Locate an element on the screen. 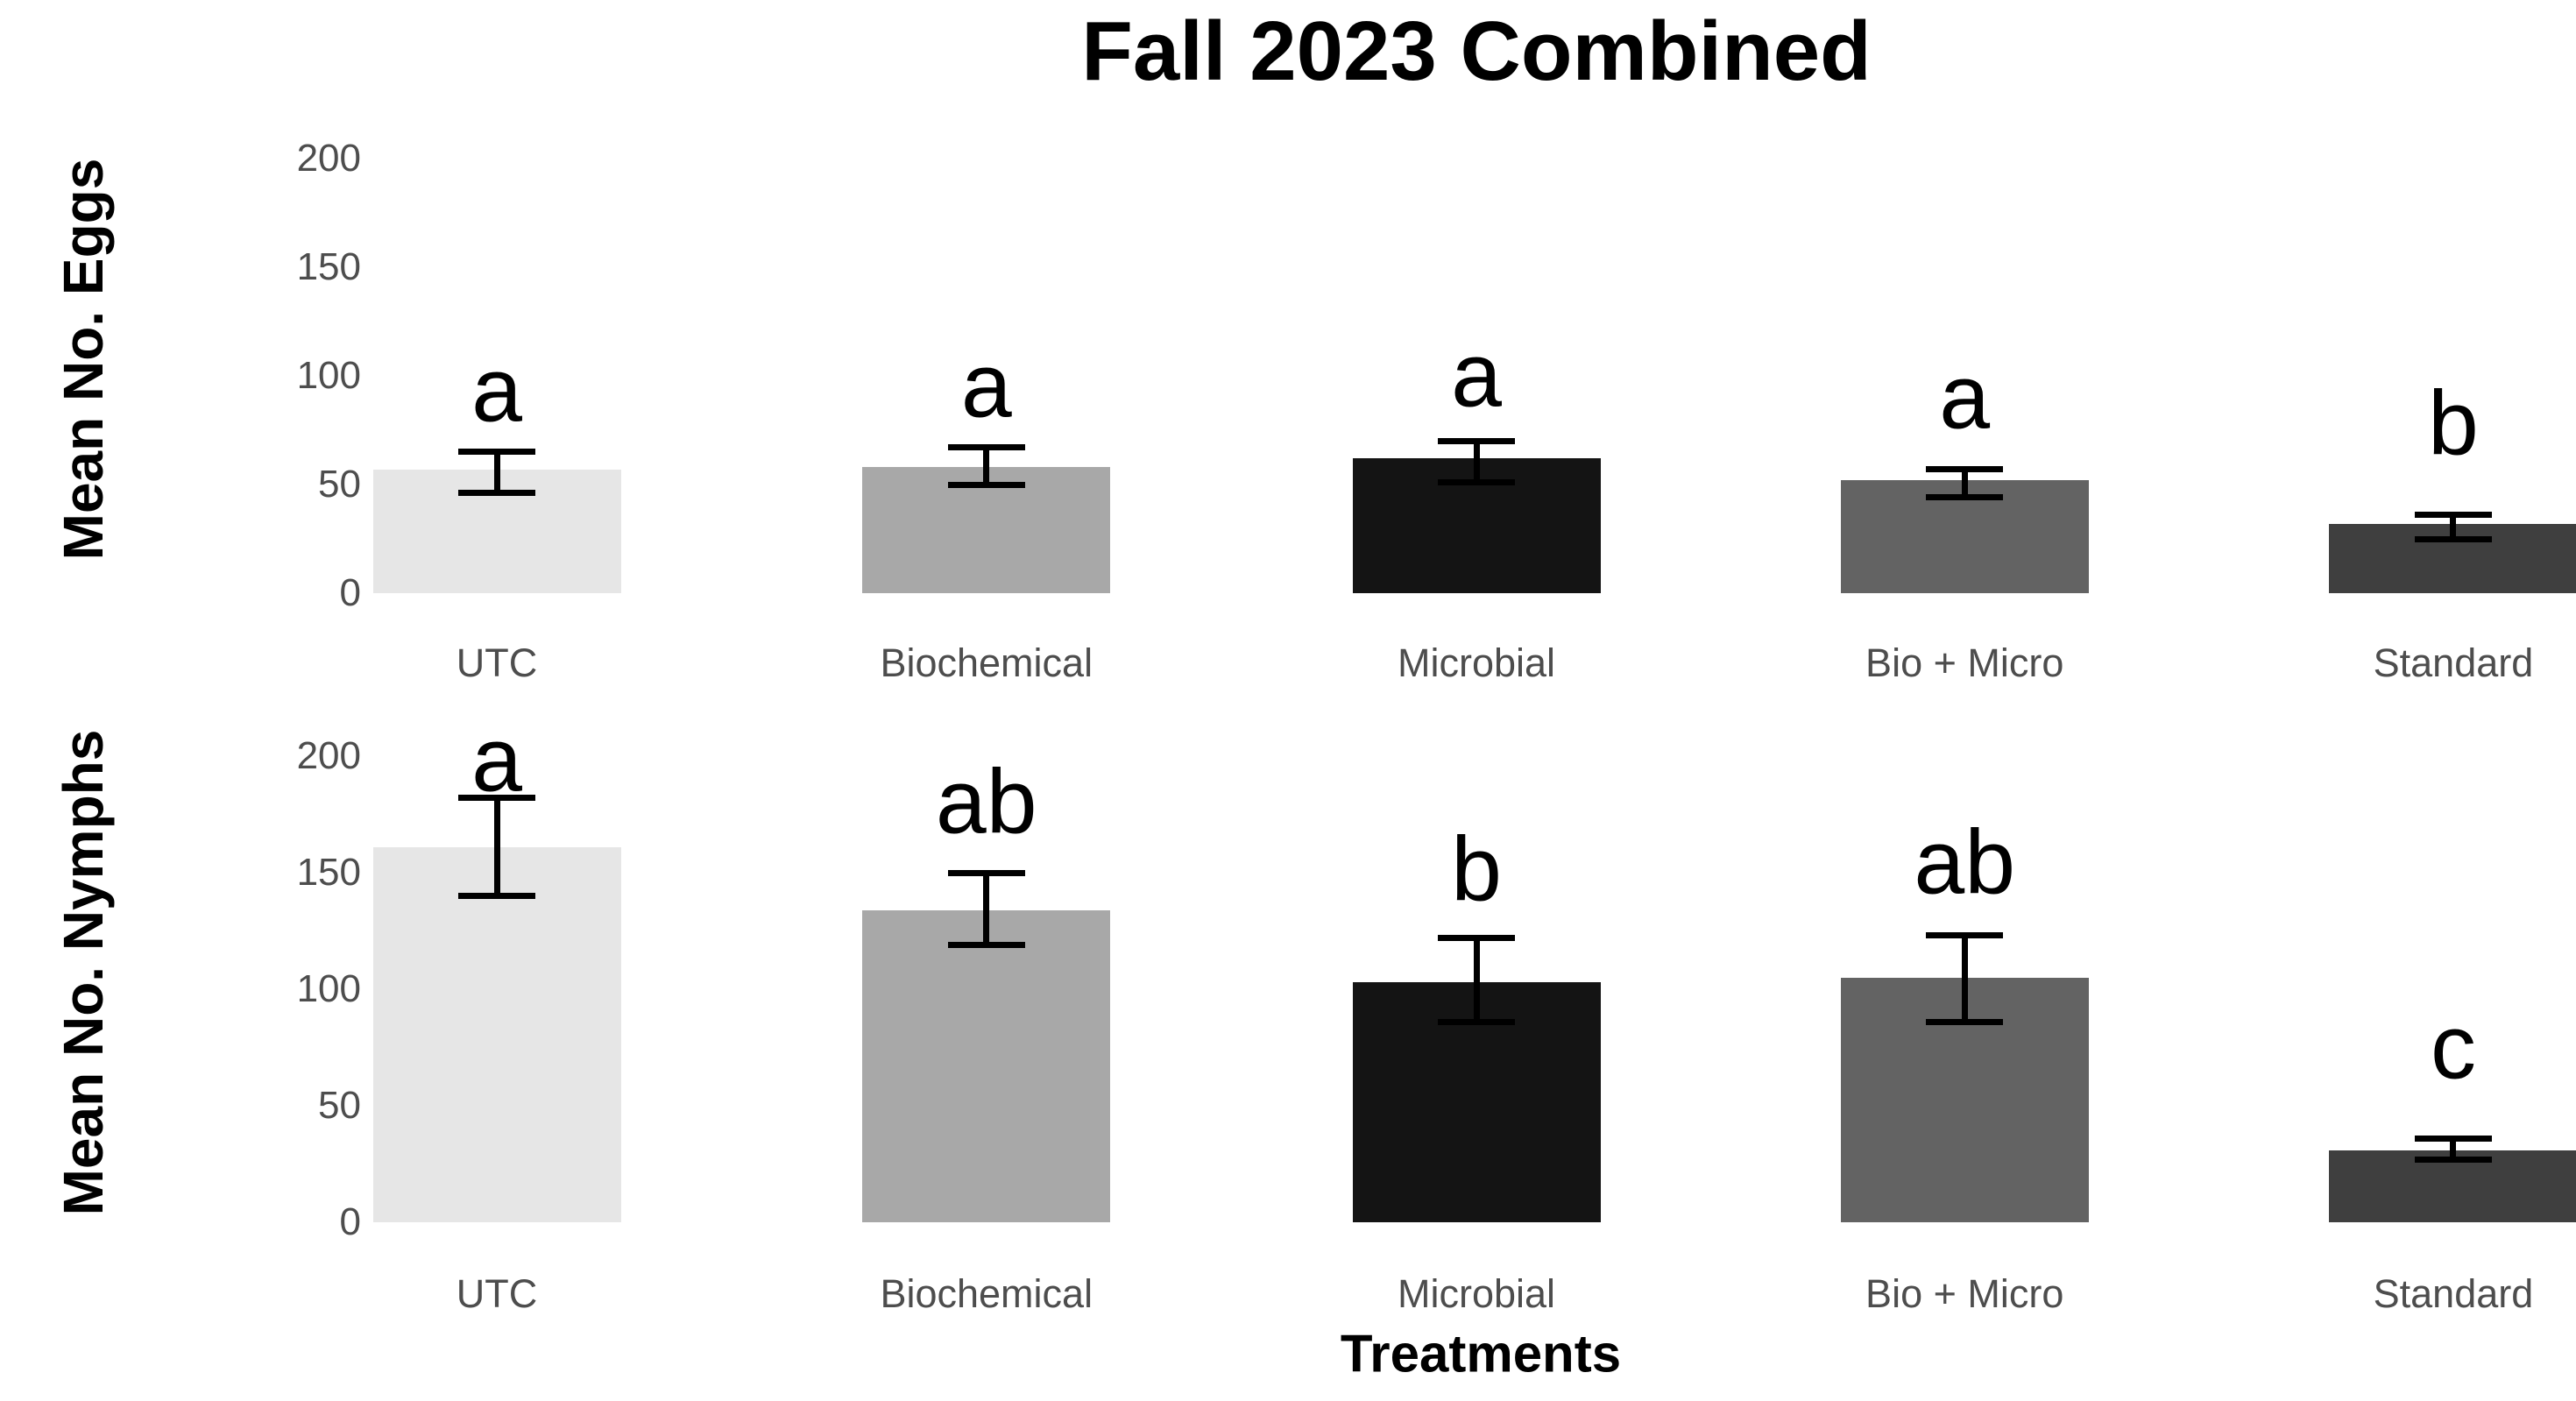 This screenshot has height=1401, width=2576. x-axis-title: Treatments is located at coordinates (1481, 1353).